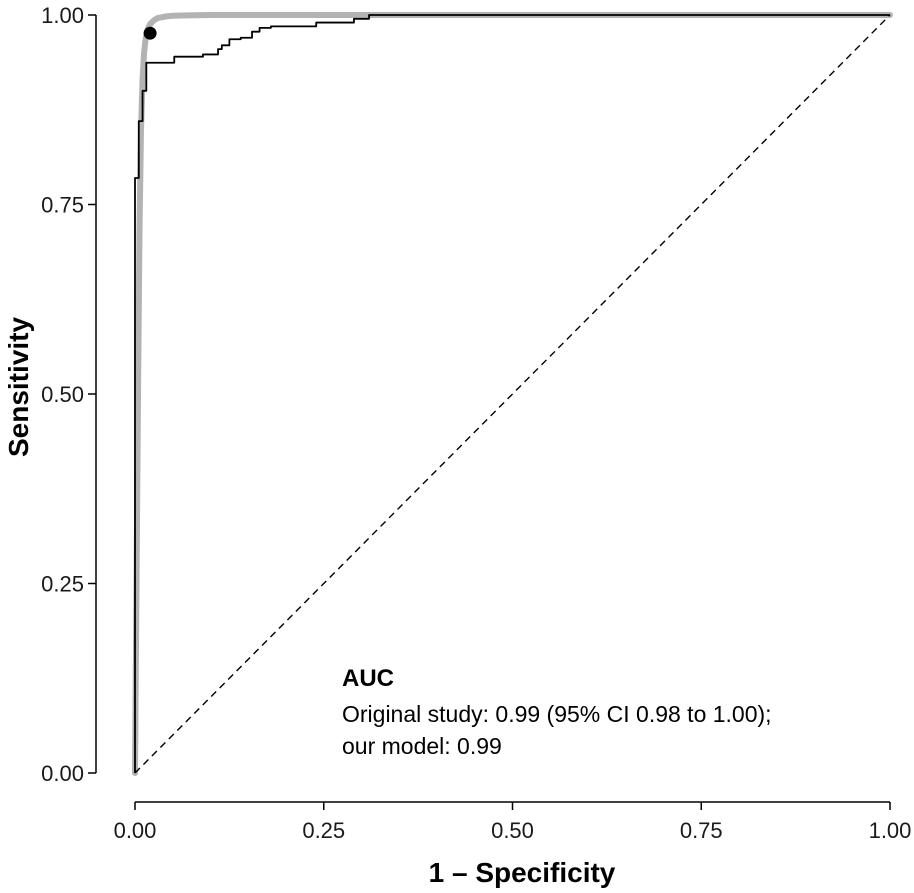 The height and width of the screenshot is (893, 914). What do you see at coordinates (62, 394) in the screenshot?
I see `y-tick-label: 0.50` at bounding box center [62, 394].